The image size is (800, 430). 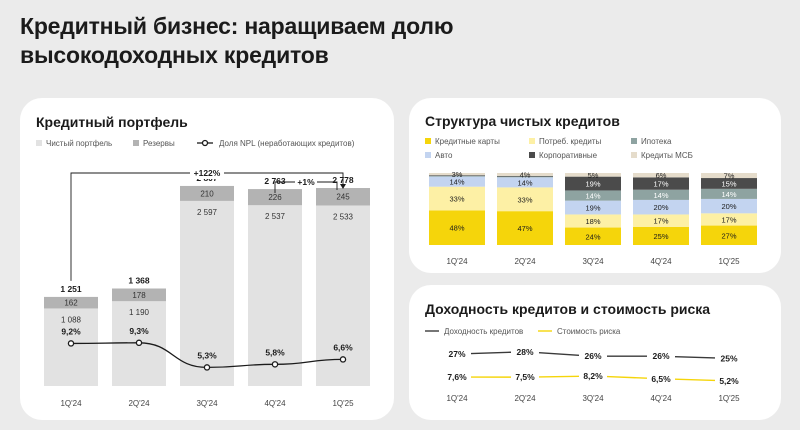 I want to click on bar-segment-label-consumer: 17%, so click(x=660, y=221).